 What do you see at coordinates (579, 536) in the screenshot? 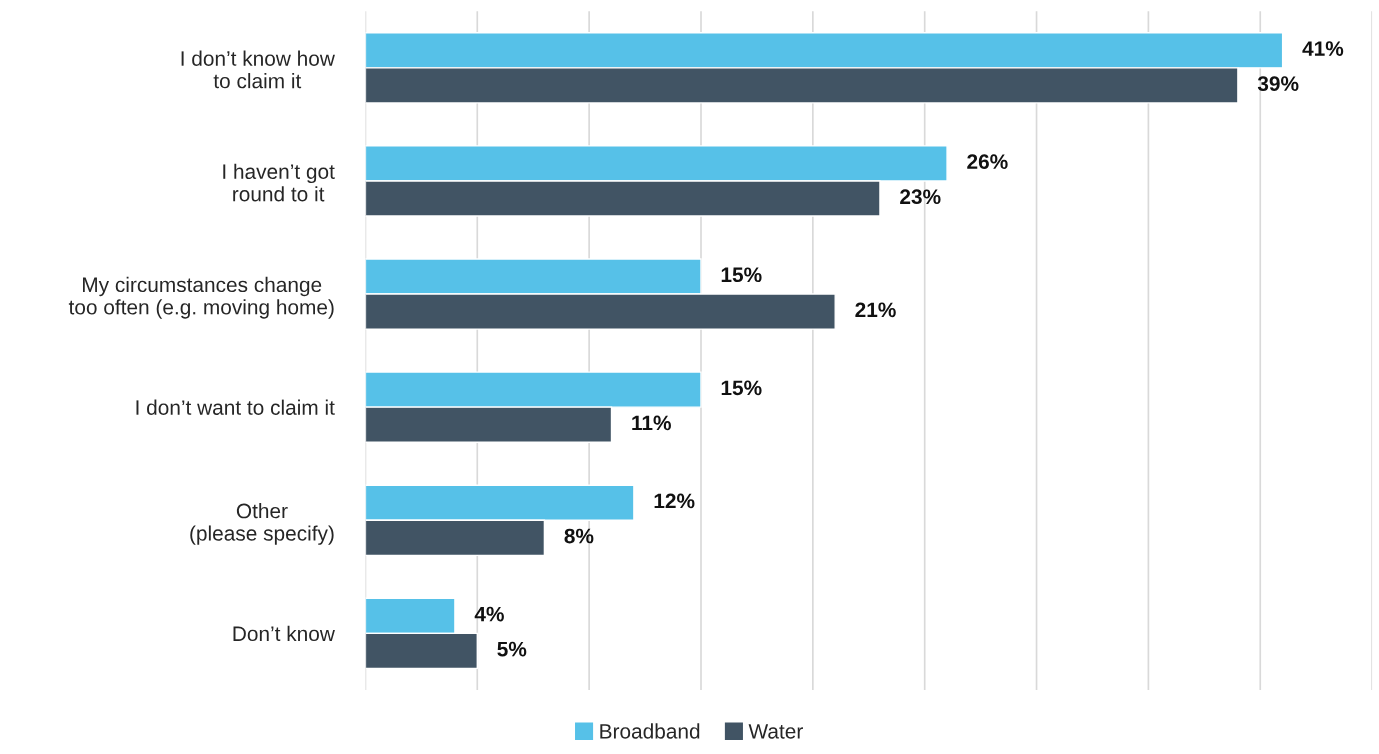
I see `data-label: 8%` at bounding box center [579, 536].